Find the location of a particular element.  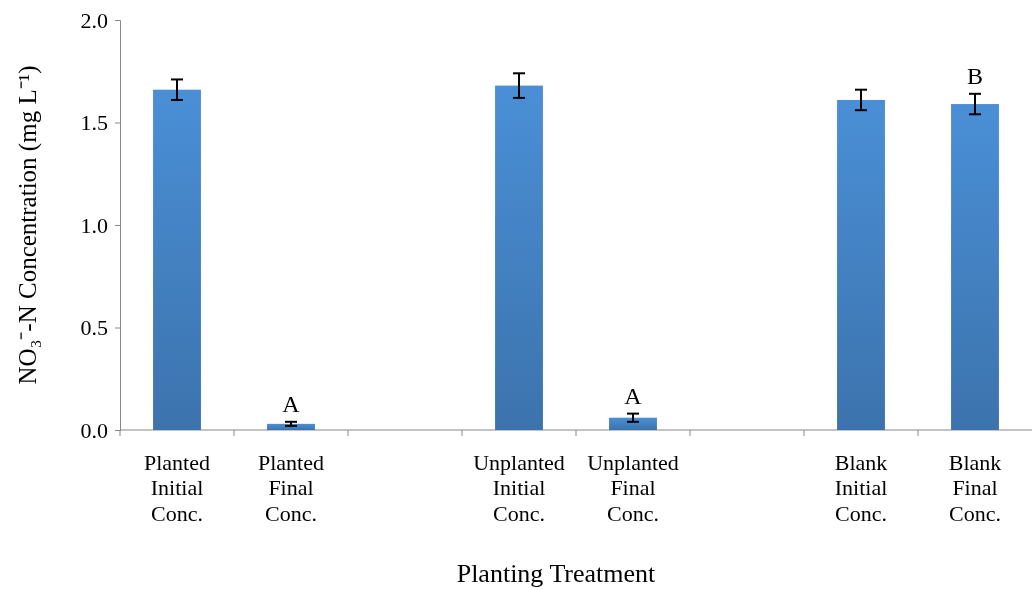

x-tick-label: Planted Initial Conc. is located at coordinates (177, 488).